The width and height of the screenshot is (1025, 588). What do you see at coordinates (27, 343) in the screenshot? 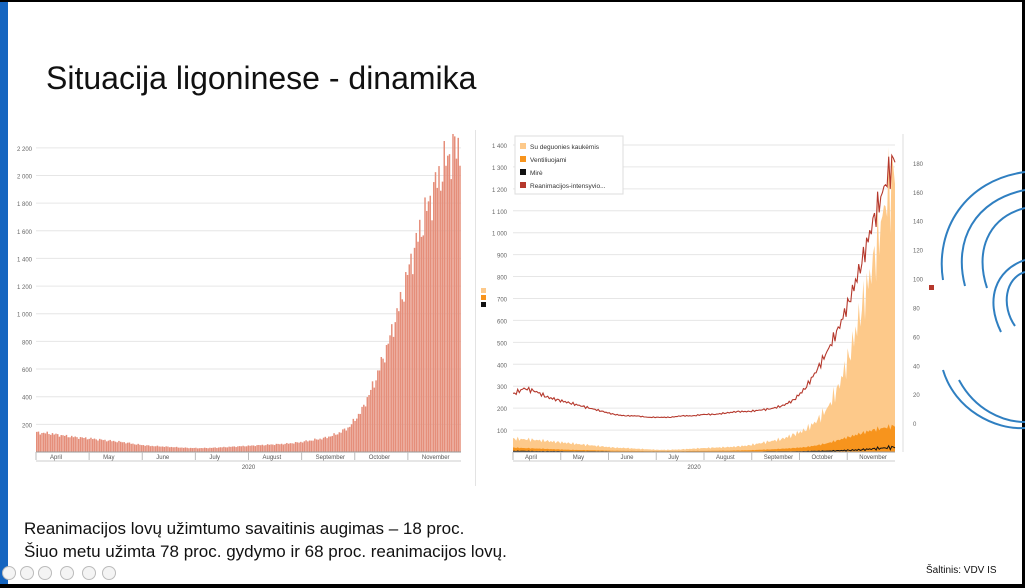
I see `y-tick-label: 800` at bounding box center [27, 343].